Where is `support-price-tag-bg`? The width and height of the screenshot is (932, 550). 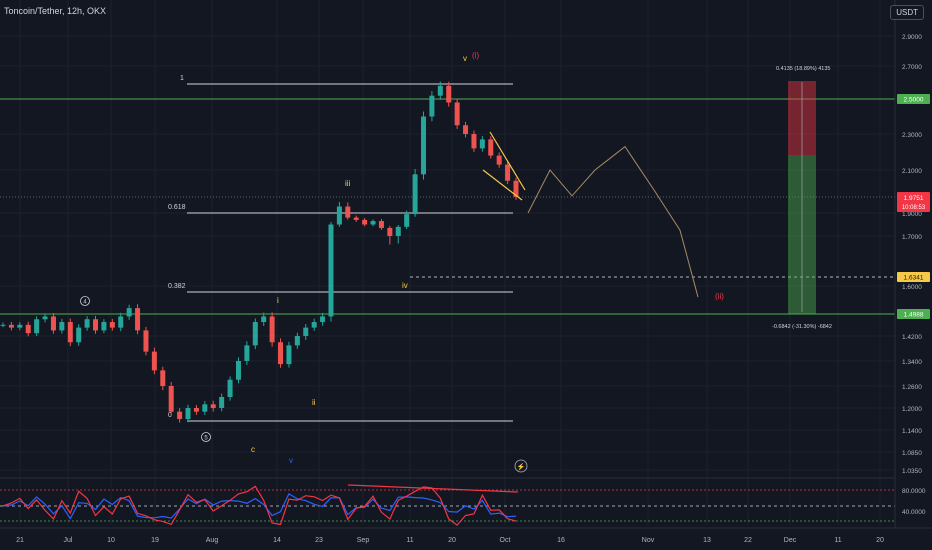
support-price-tag-bg is located at coordinates (913, 314).